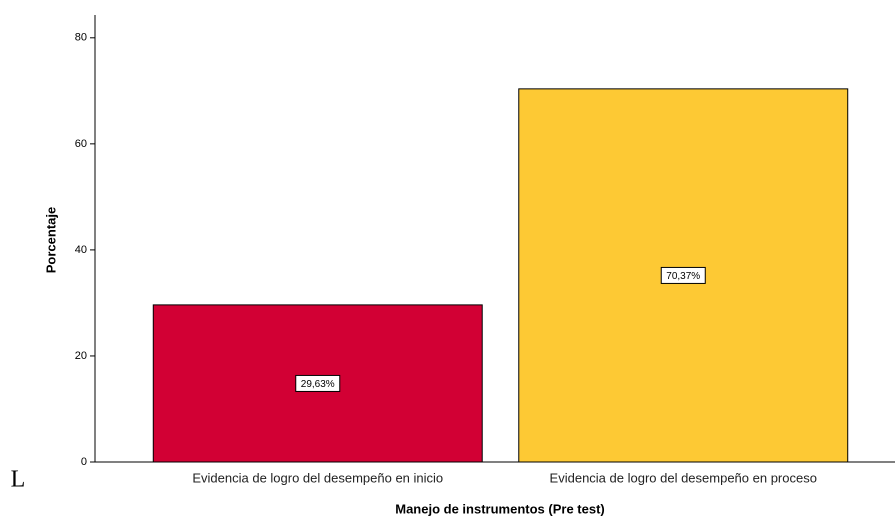 The image size is (895, 520). Describe the element at coordinates (50, 240) in the screenshot. I see `y-axis-title: Porcentaje` at that location.